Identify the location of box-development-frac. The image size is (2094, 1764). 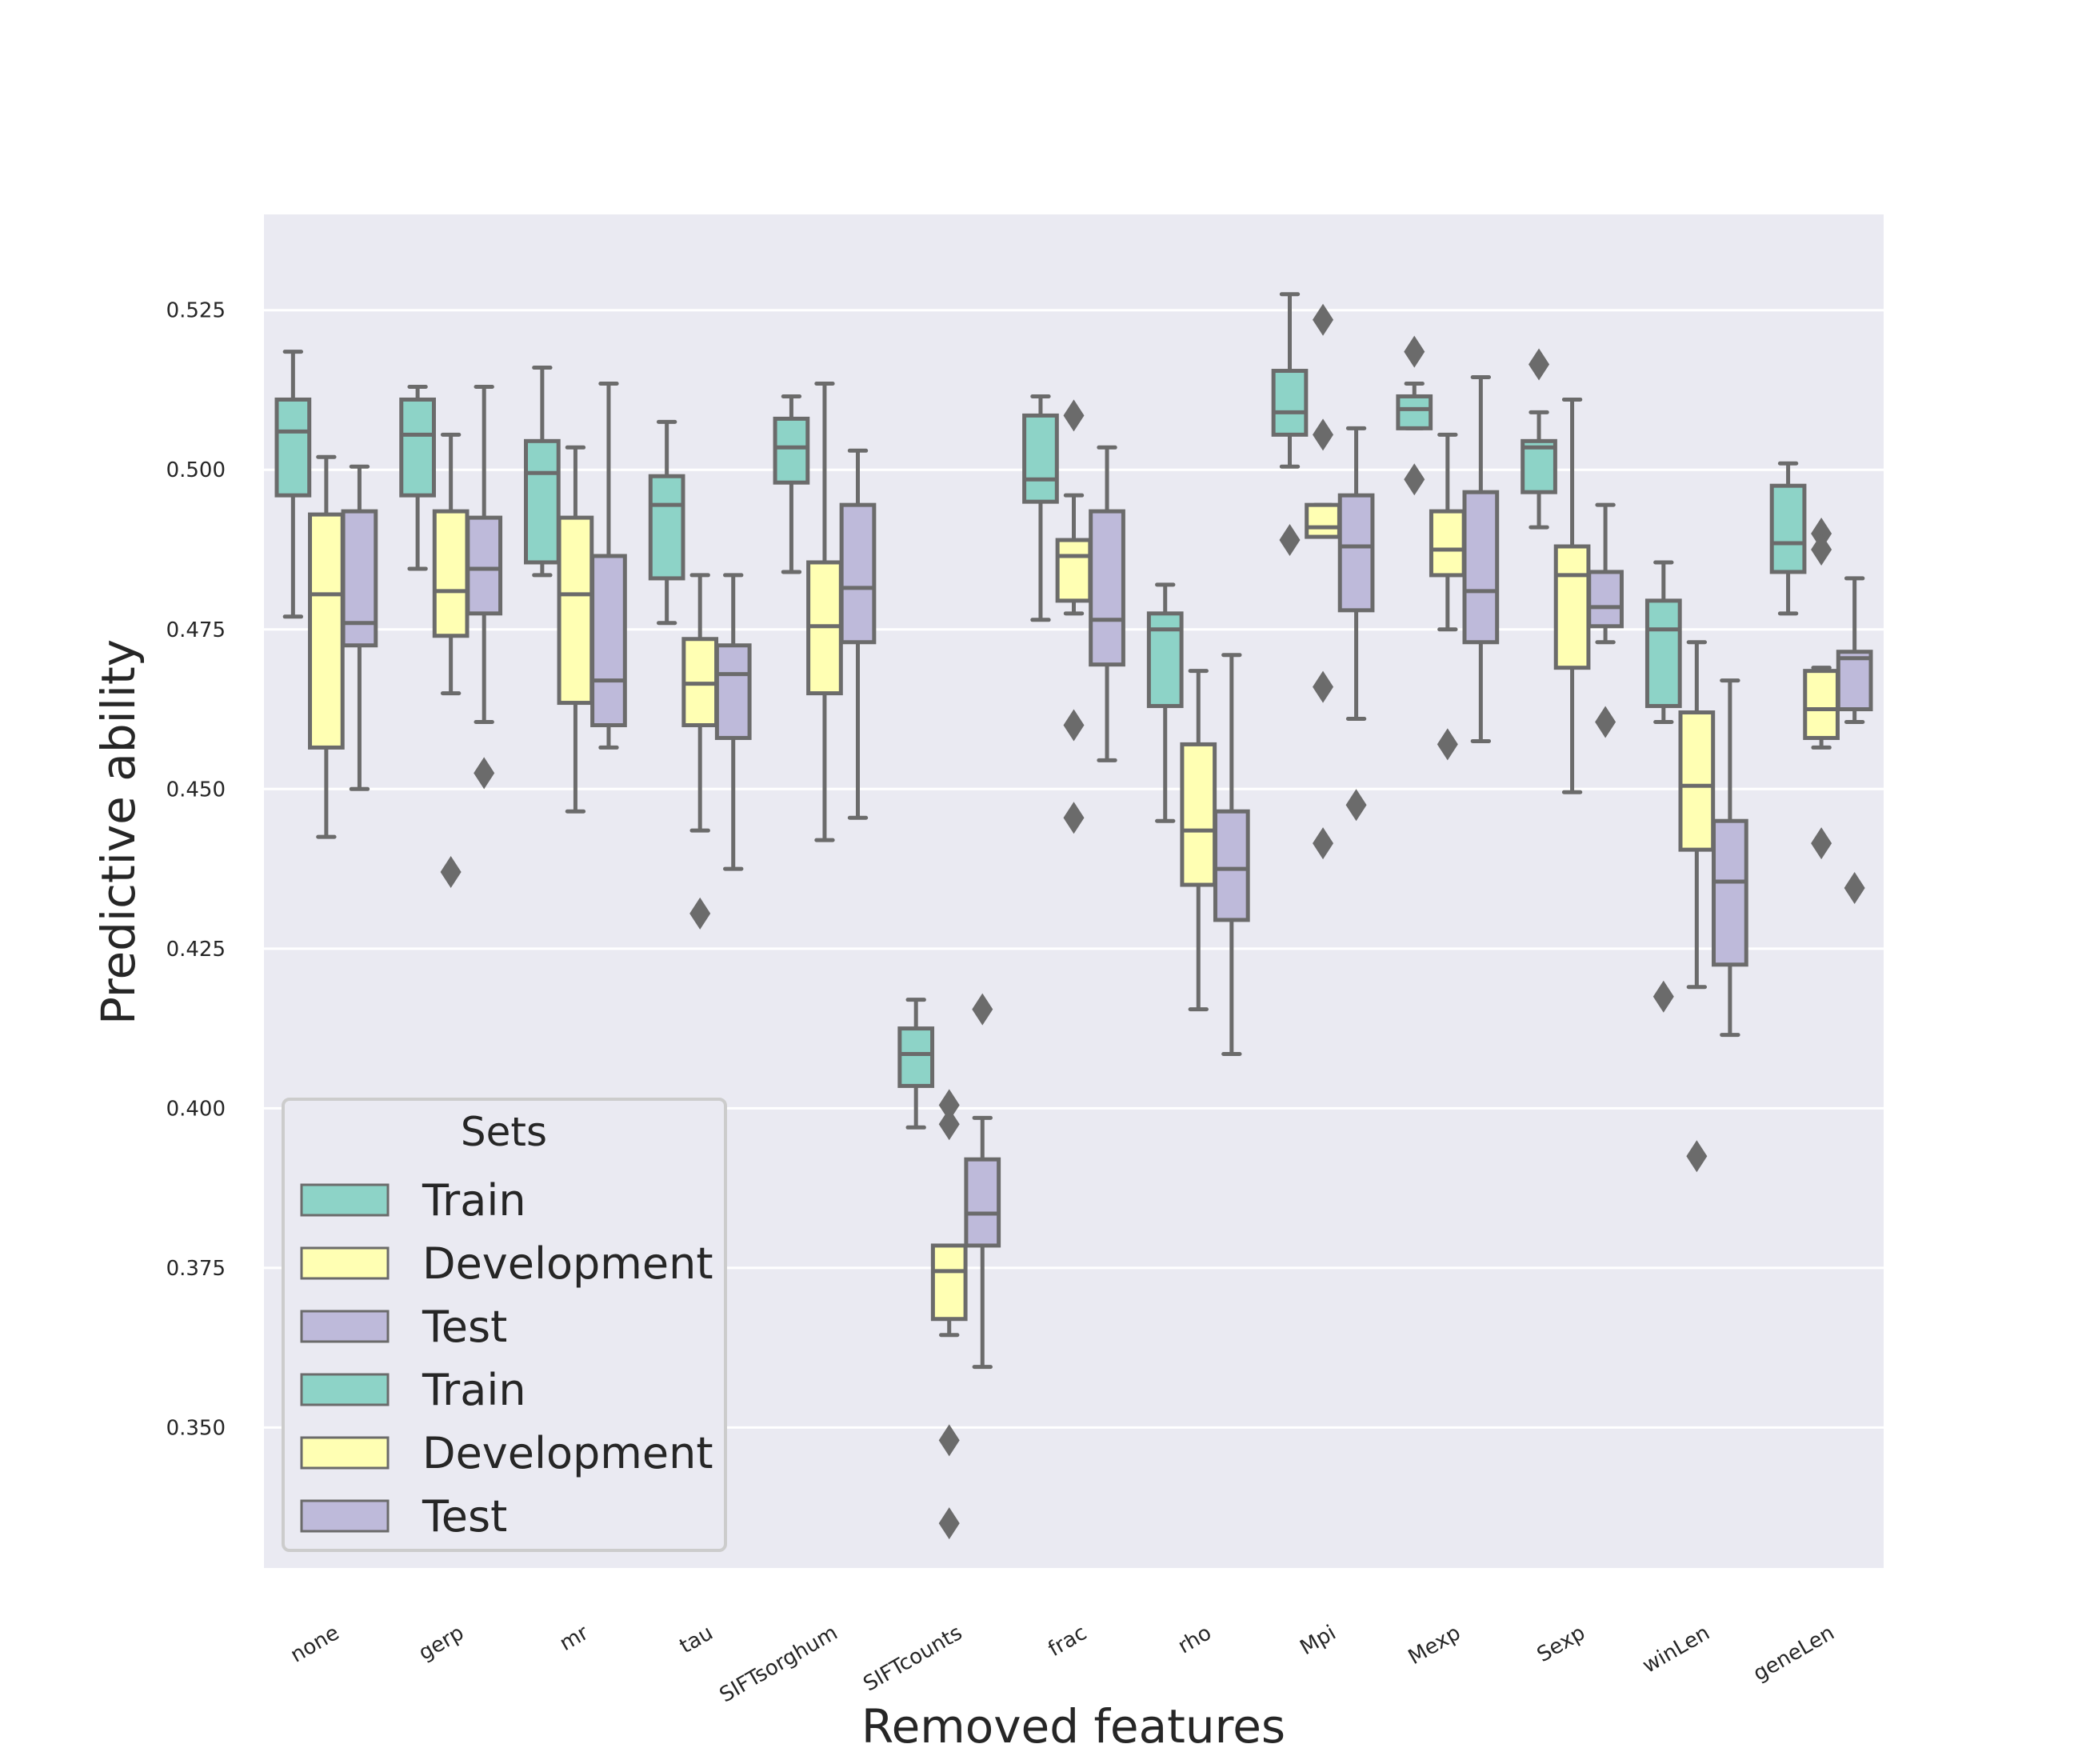
(1074, 616).